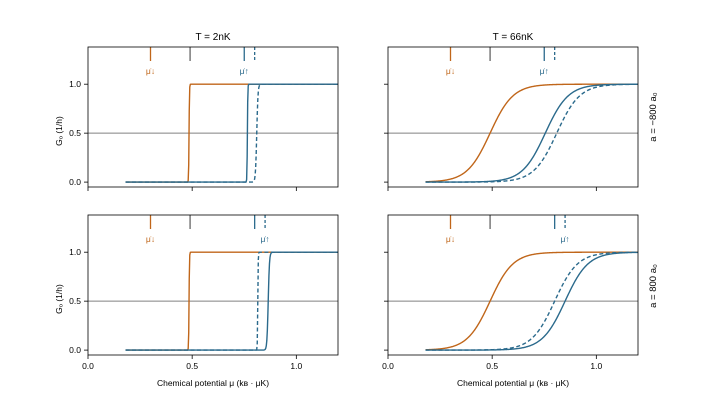  What do you see at coordinates (212, 37) in the screenshot?
I see `col-title-left: T = 2nK` at bounding box center [212, 37].